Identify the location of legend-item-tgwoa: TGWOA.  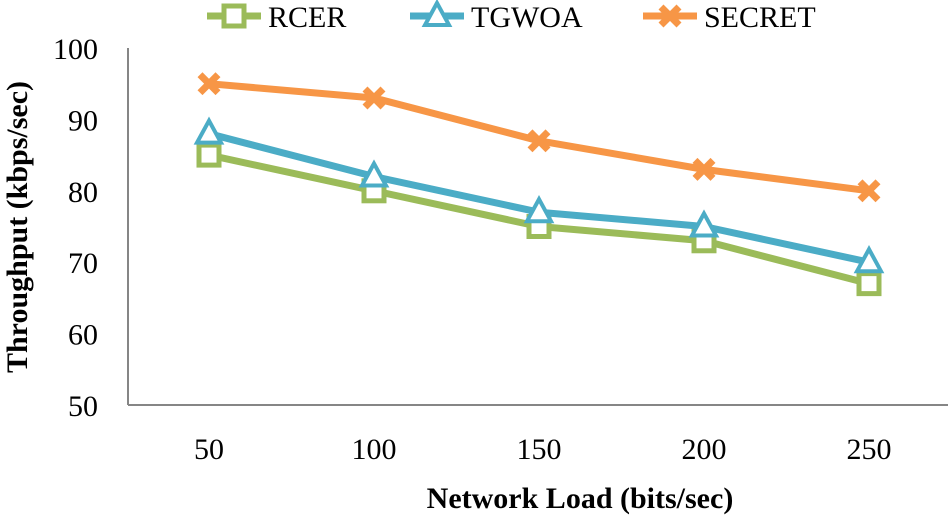
(496, 17).